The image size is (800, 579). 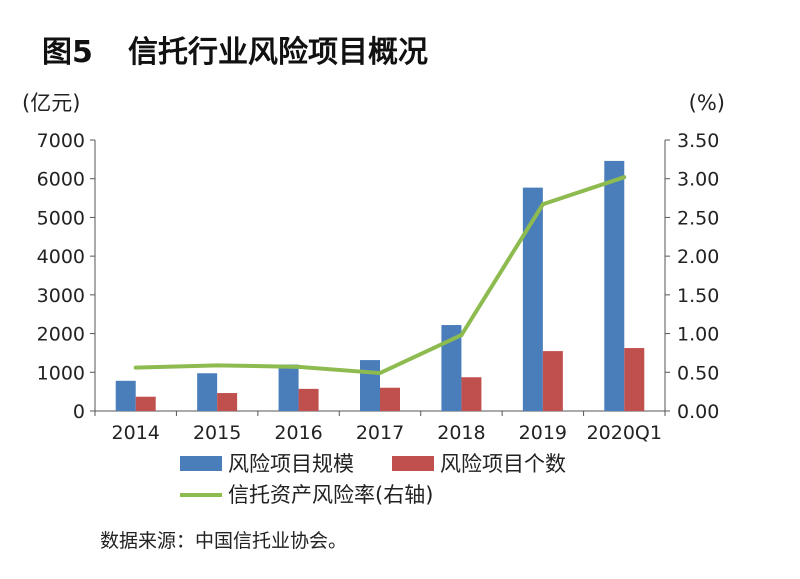 I want to click on legend-swatch-scale, so click(x=201, y=463).